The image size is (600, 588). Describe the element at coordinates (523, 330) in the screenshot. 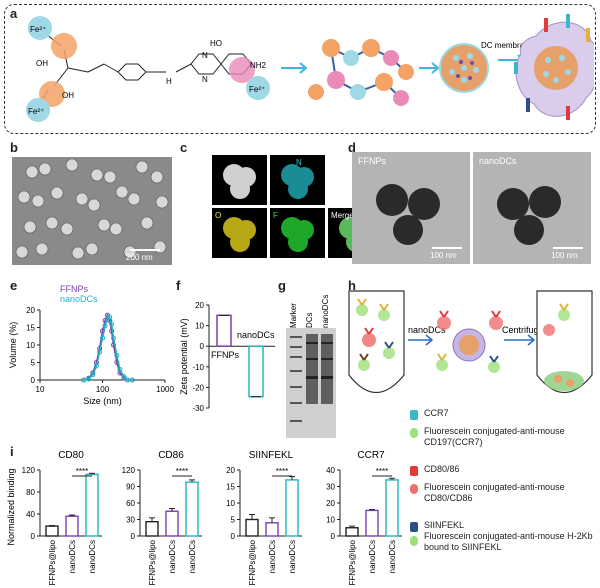

I see `step-centrifuge-label: Centrifuge` at that location.